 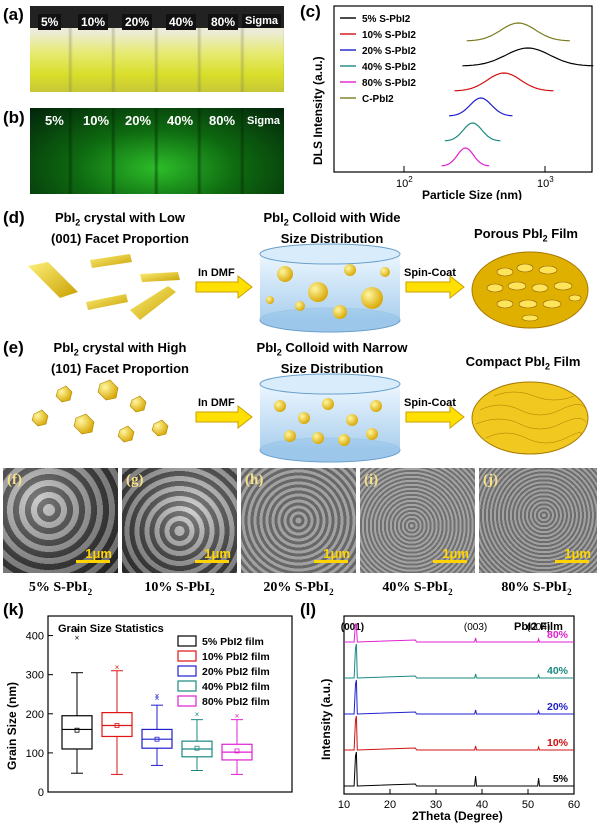 What do you see at coordinates (545, 182) in the screenshot?
I see `dls-tick-label: 10³` at bounding box center [545, 182].